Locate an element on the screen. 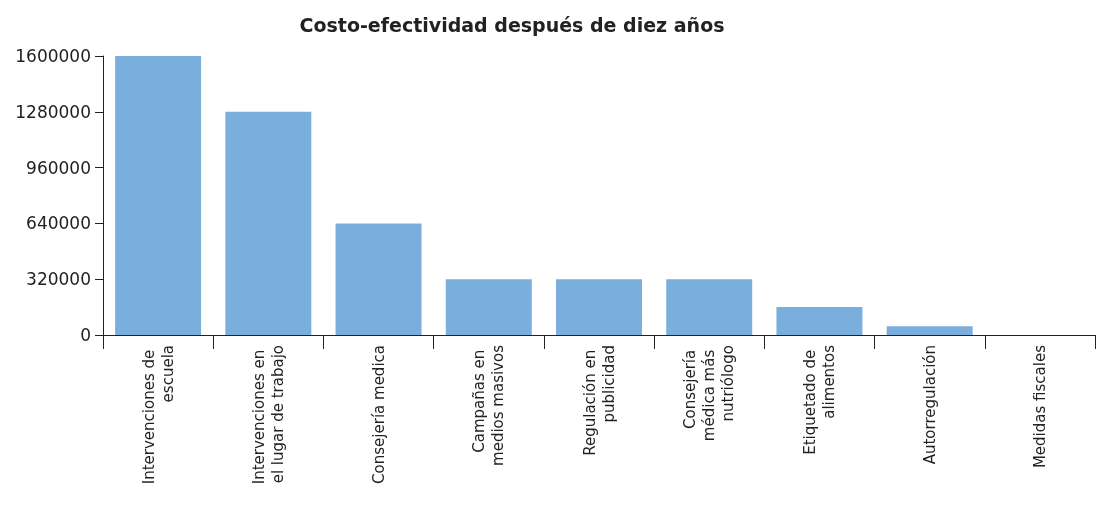  x-tick-label: Intervenciones de escuela is located at coordinates (158, 415).